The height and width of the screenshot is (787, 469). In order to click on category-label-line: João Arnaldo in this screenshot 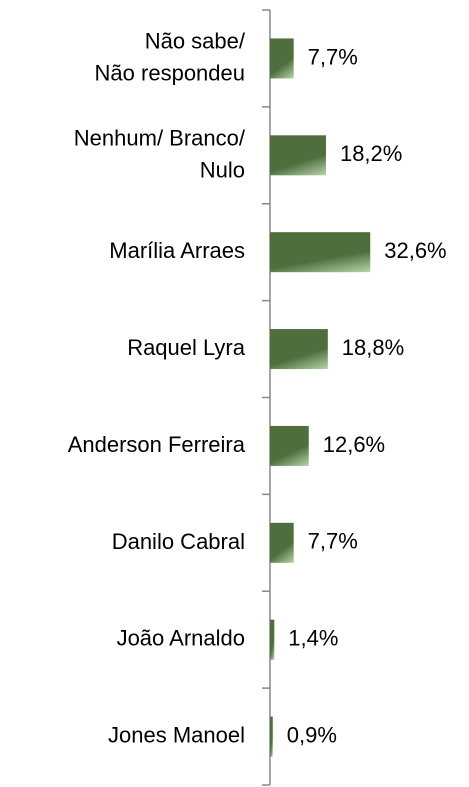, I will do `click(181, 638)`.